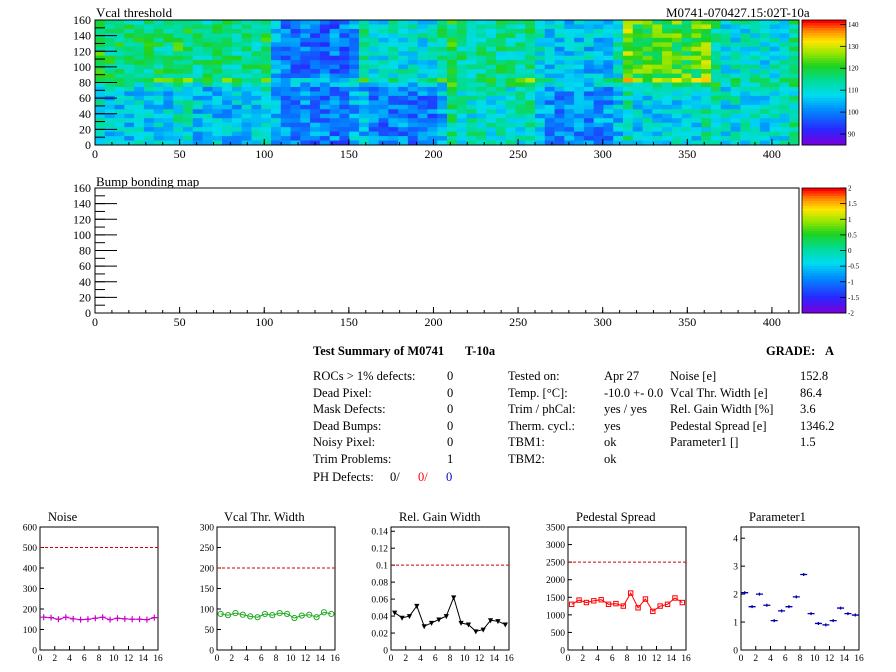 The height and width of the screenshot is (672, 896). I want to click on palette-tick-label: 120, so click(853, 69).